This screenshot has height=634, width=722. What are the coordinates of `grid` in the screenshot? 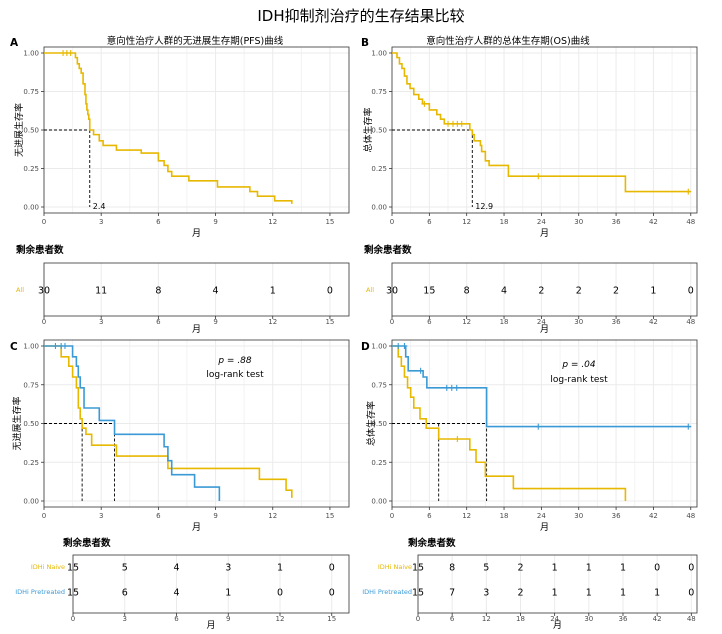 It's located at (544, 423).